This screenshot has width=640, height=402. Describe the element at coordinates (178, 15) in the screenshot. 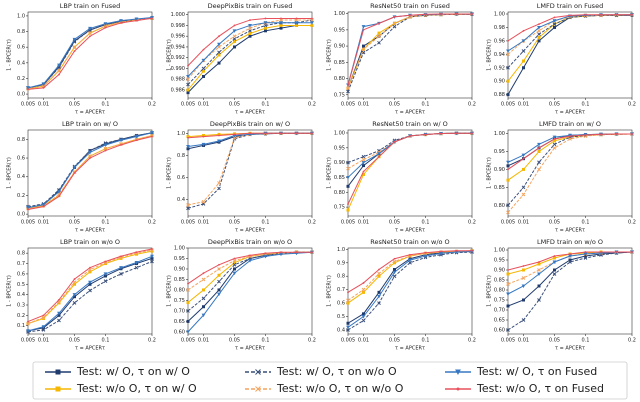

I see `y-tick-label: 1.000` at that location.